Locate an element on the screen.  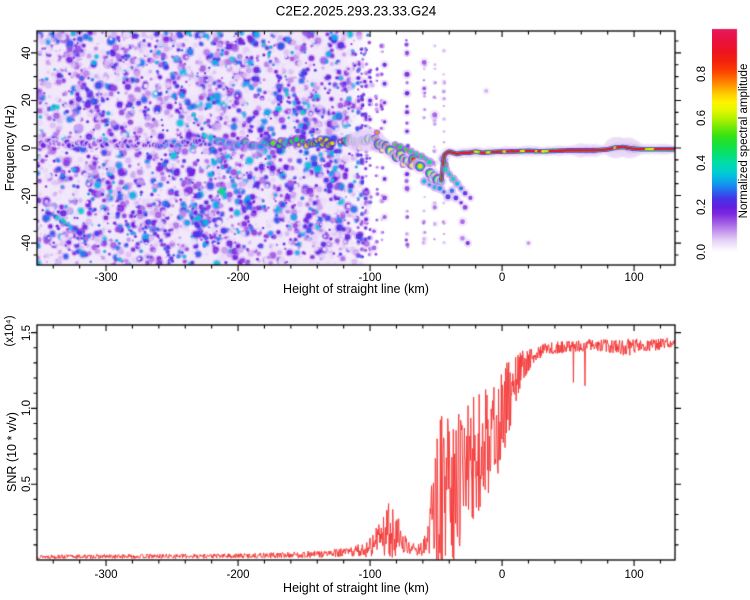
spectrogram-y-tick-label: -20 is located at coordinates (26, 195).